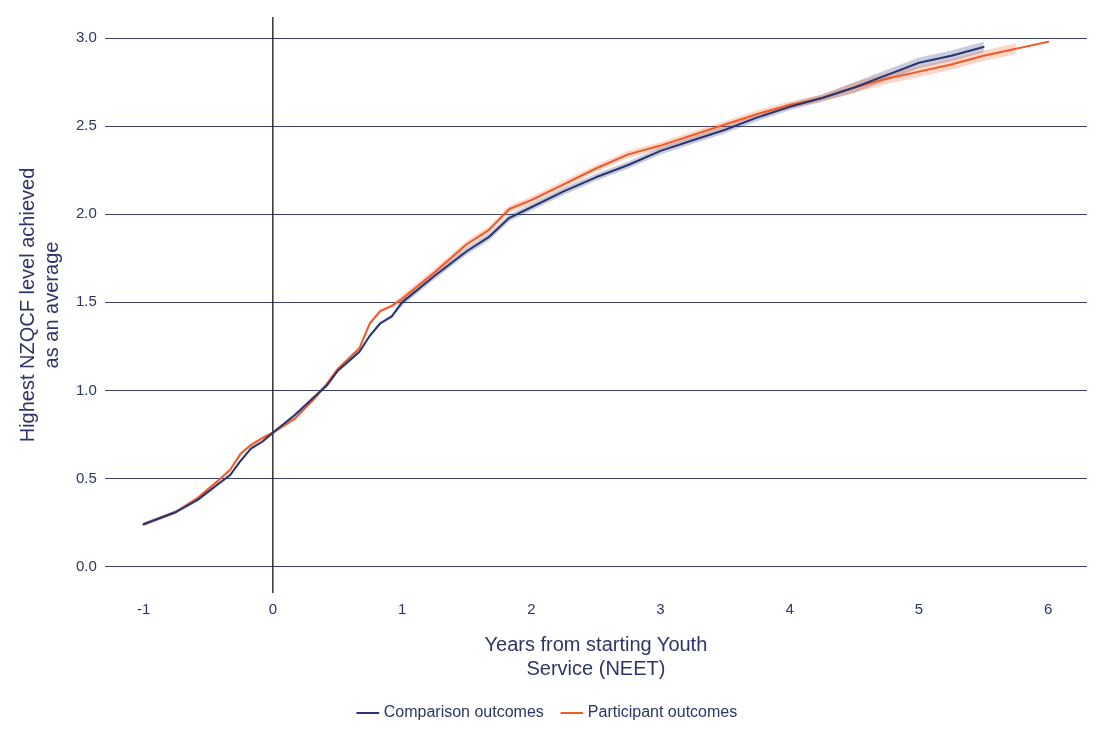  I want to click on legend-label: Comparison outcomes, so click(463, 712).